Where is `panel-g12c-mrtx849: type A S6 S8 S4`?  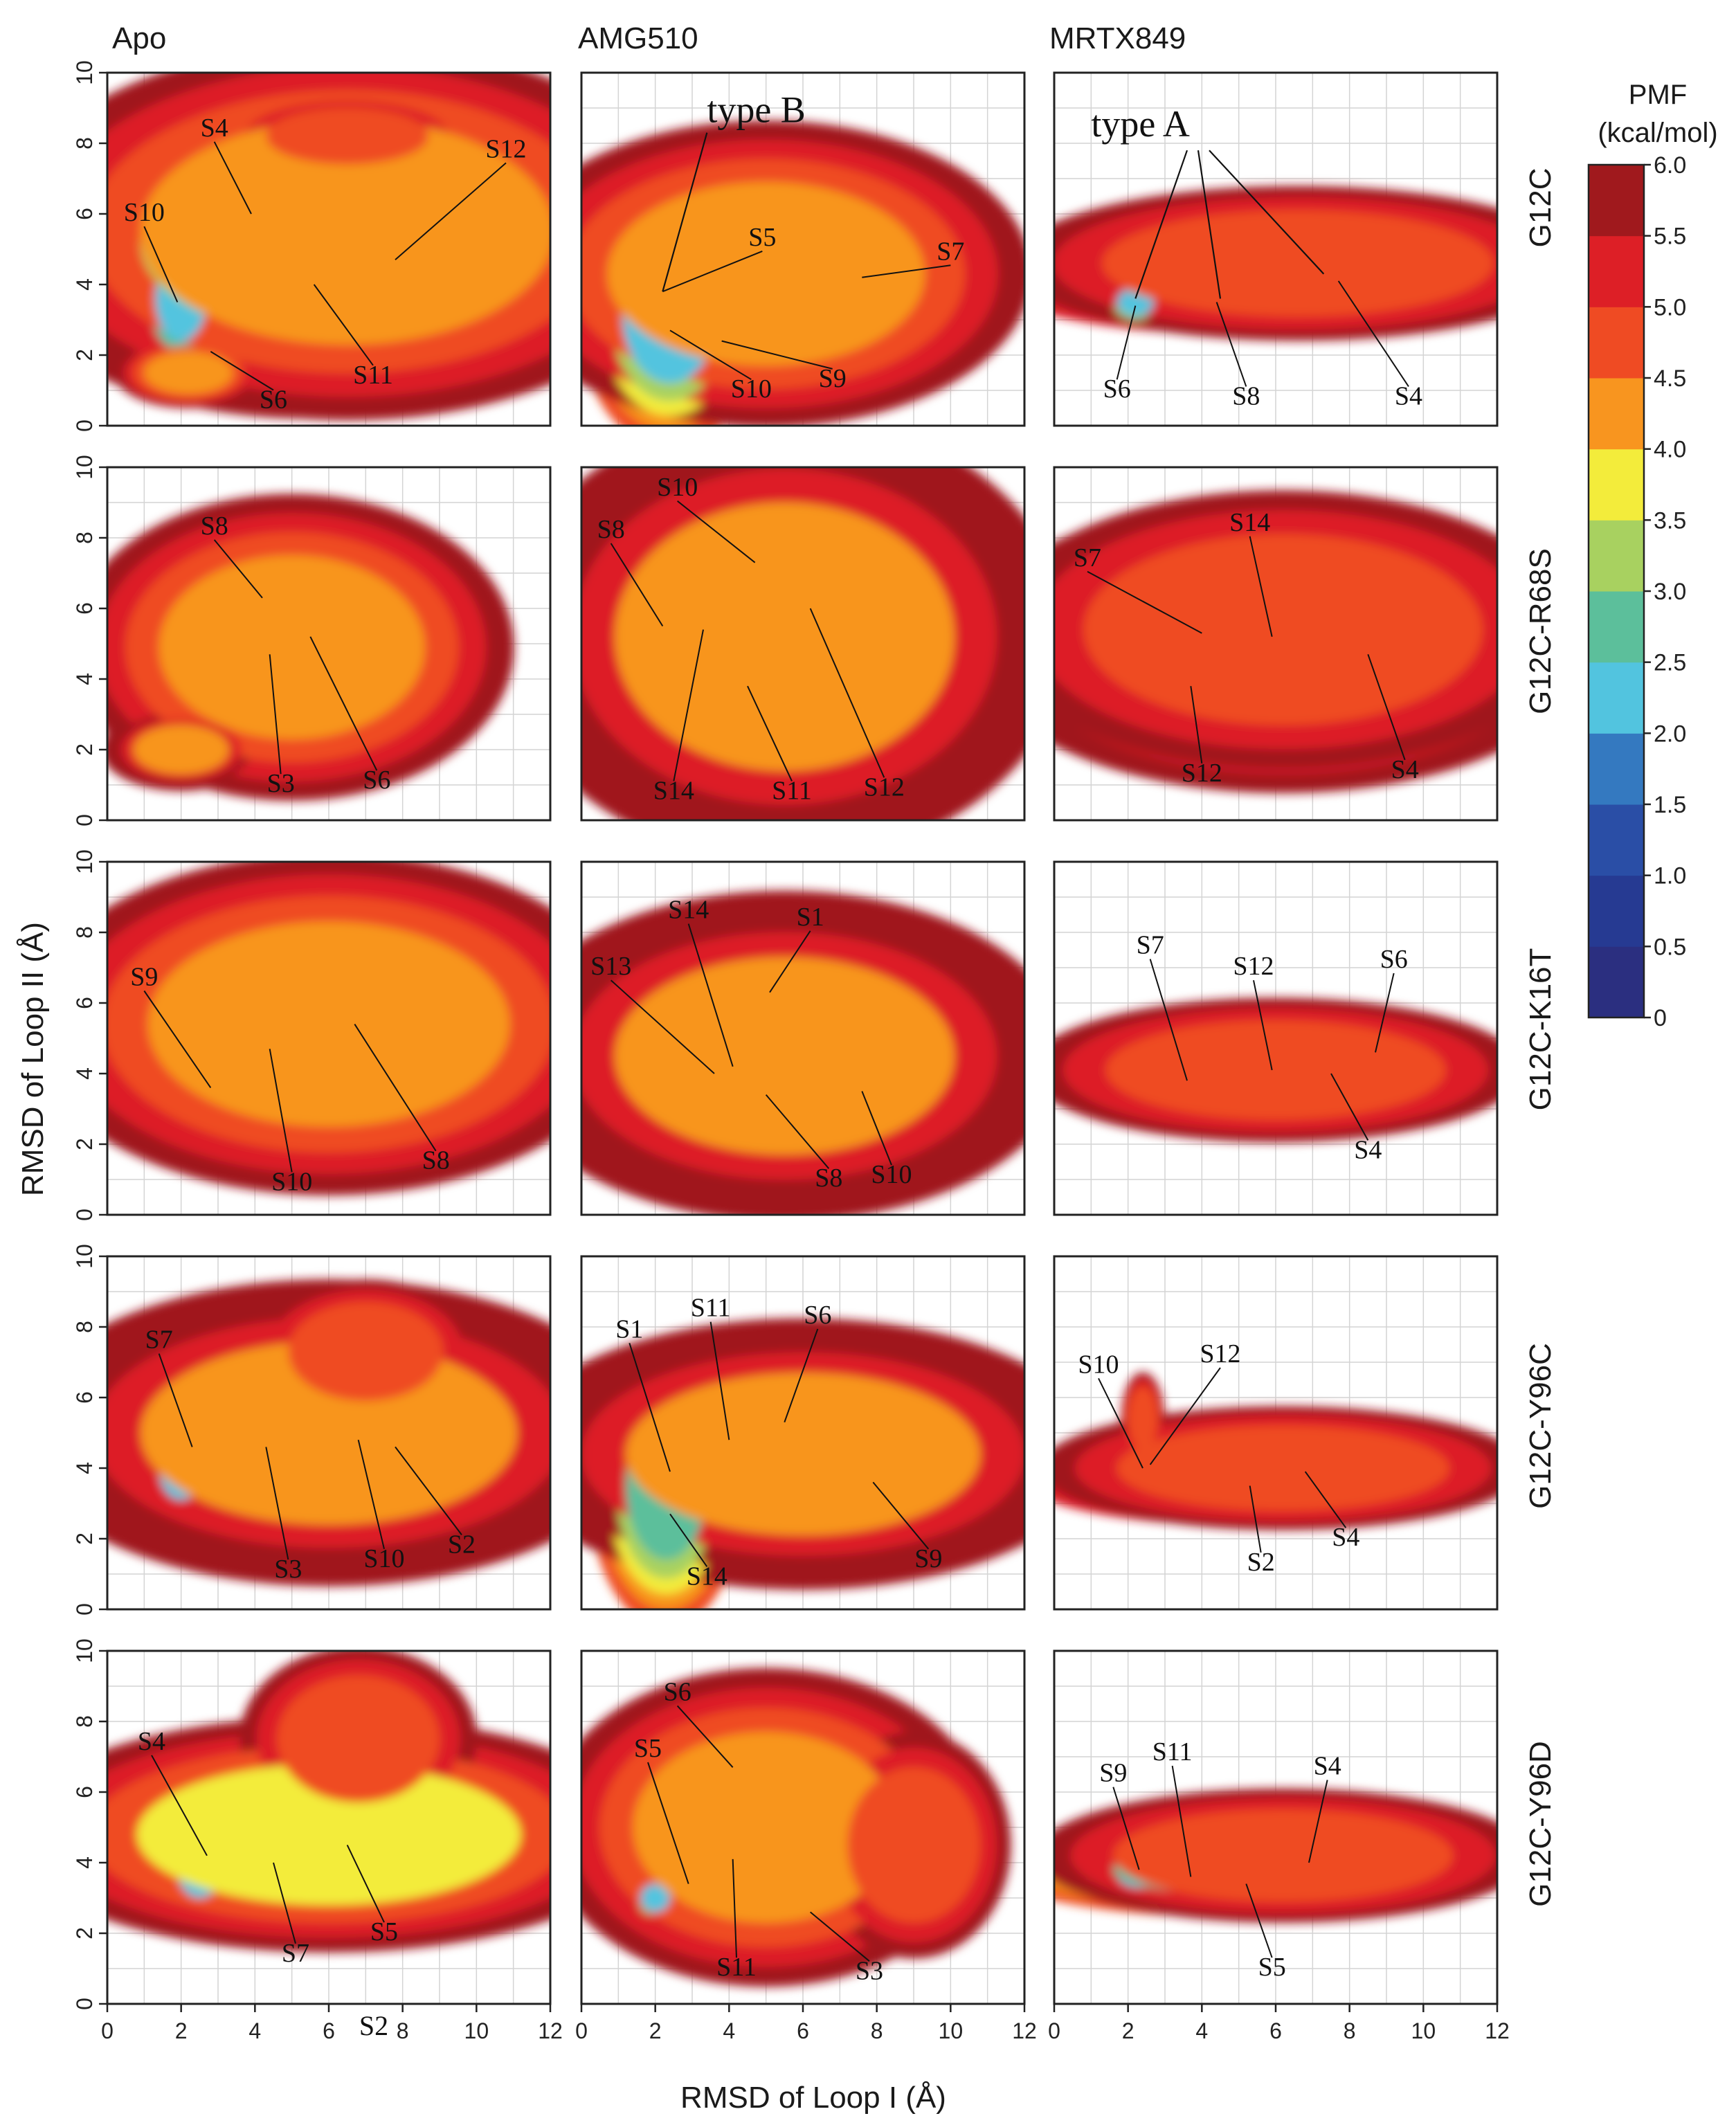 panel-g12c-mrtx849: type A S6 S8 S4 is located at coordinates (1276, 249).